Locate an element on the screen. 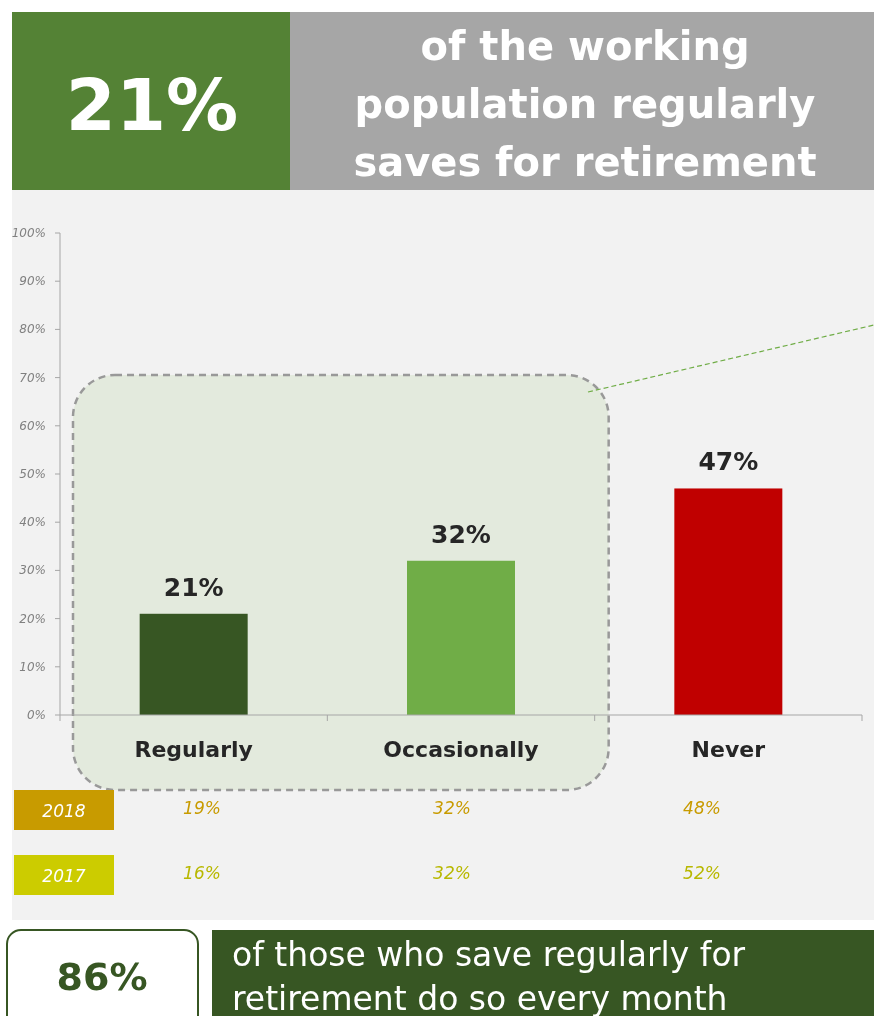 The height and width of the screenshot is (1016, 874). text: 52% is located at coordinates (702, 873).